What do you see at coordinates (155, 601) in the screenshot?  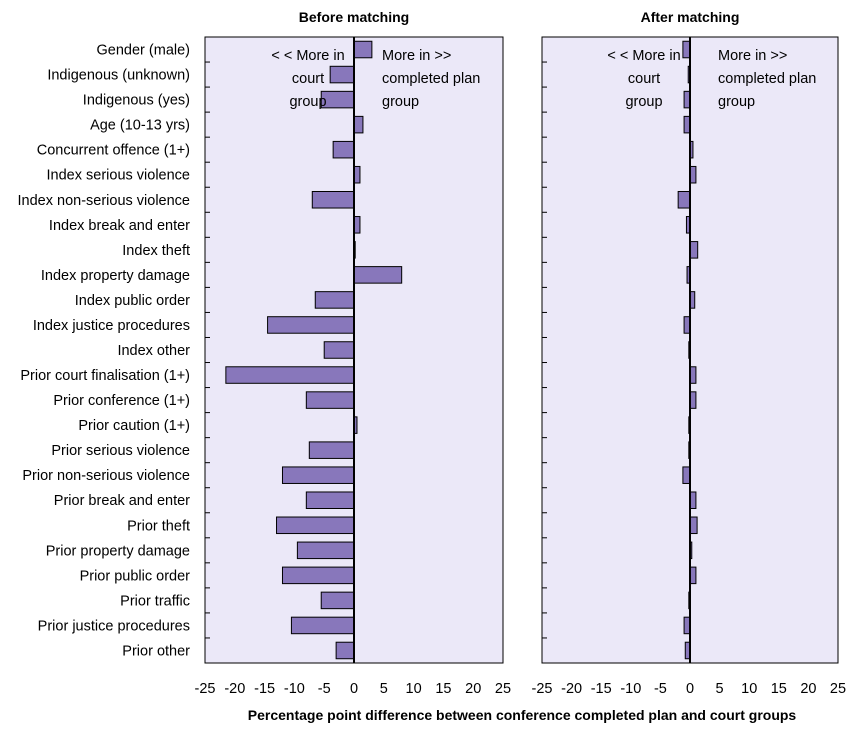 I see `category-label: Prior traffic` at bounding box center [155, 601].